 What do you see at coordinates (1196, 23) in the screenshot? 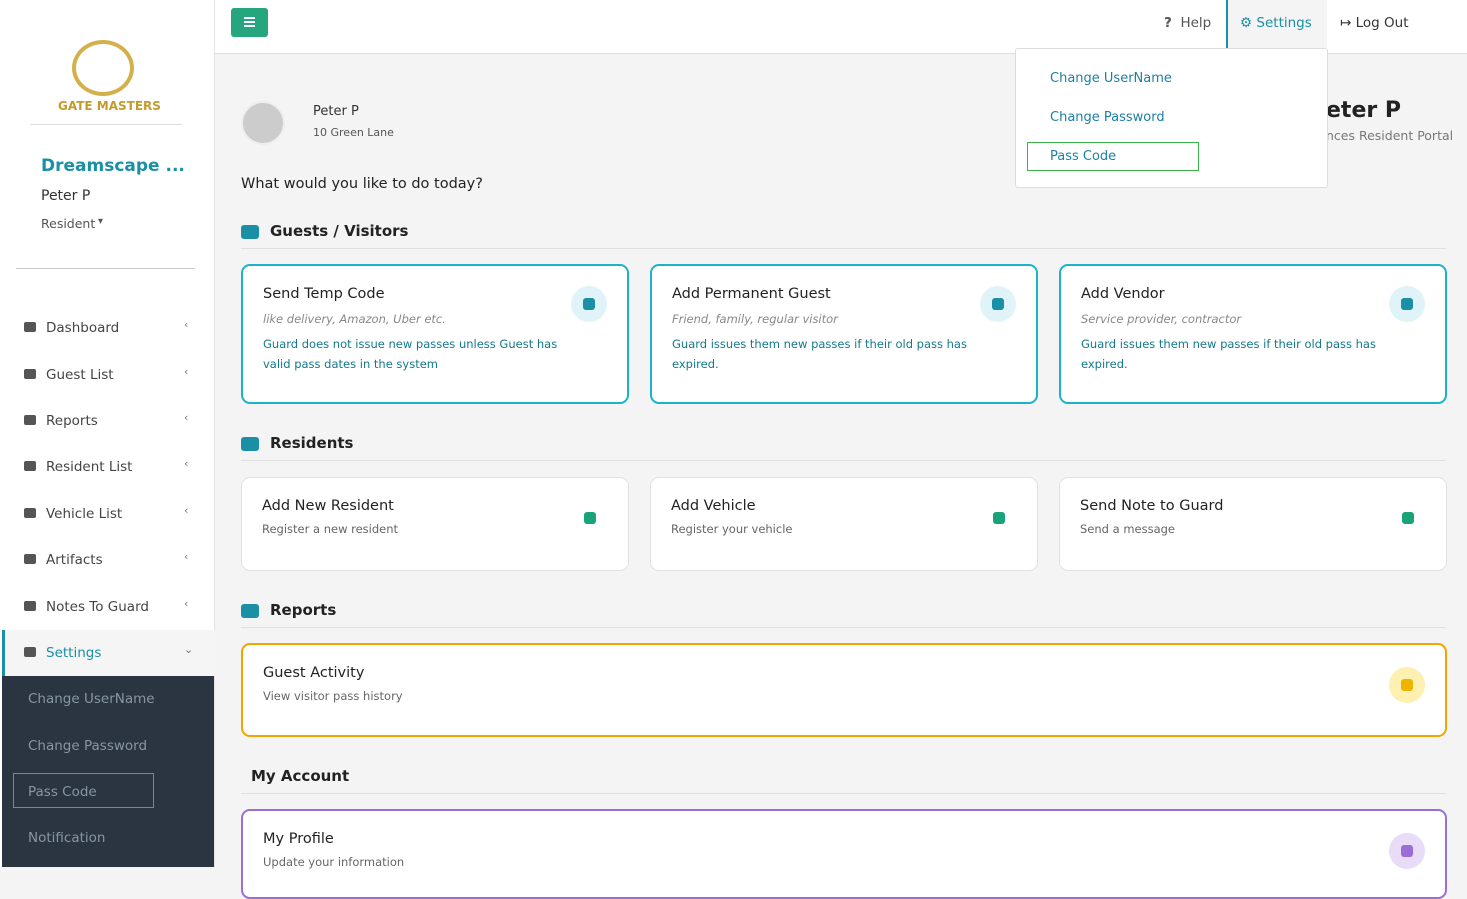
I see `help-text: Help` at bounding box center [1196, 23].